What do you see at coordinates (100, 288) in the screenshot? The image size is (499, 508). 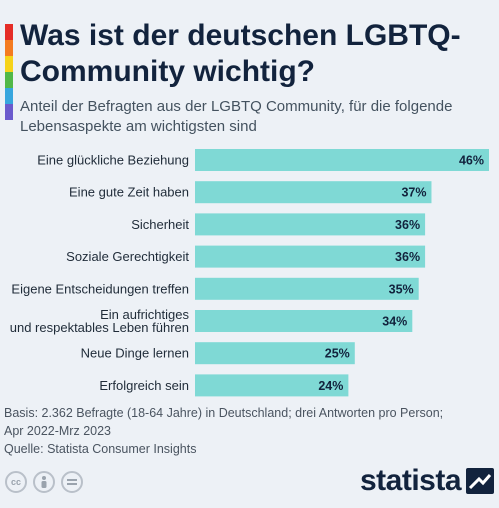 I see `category-label-4: Eigene Entscheidungen treffen` at bounding box center [100, 288].